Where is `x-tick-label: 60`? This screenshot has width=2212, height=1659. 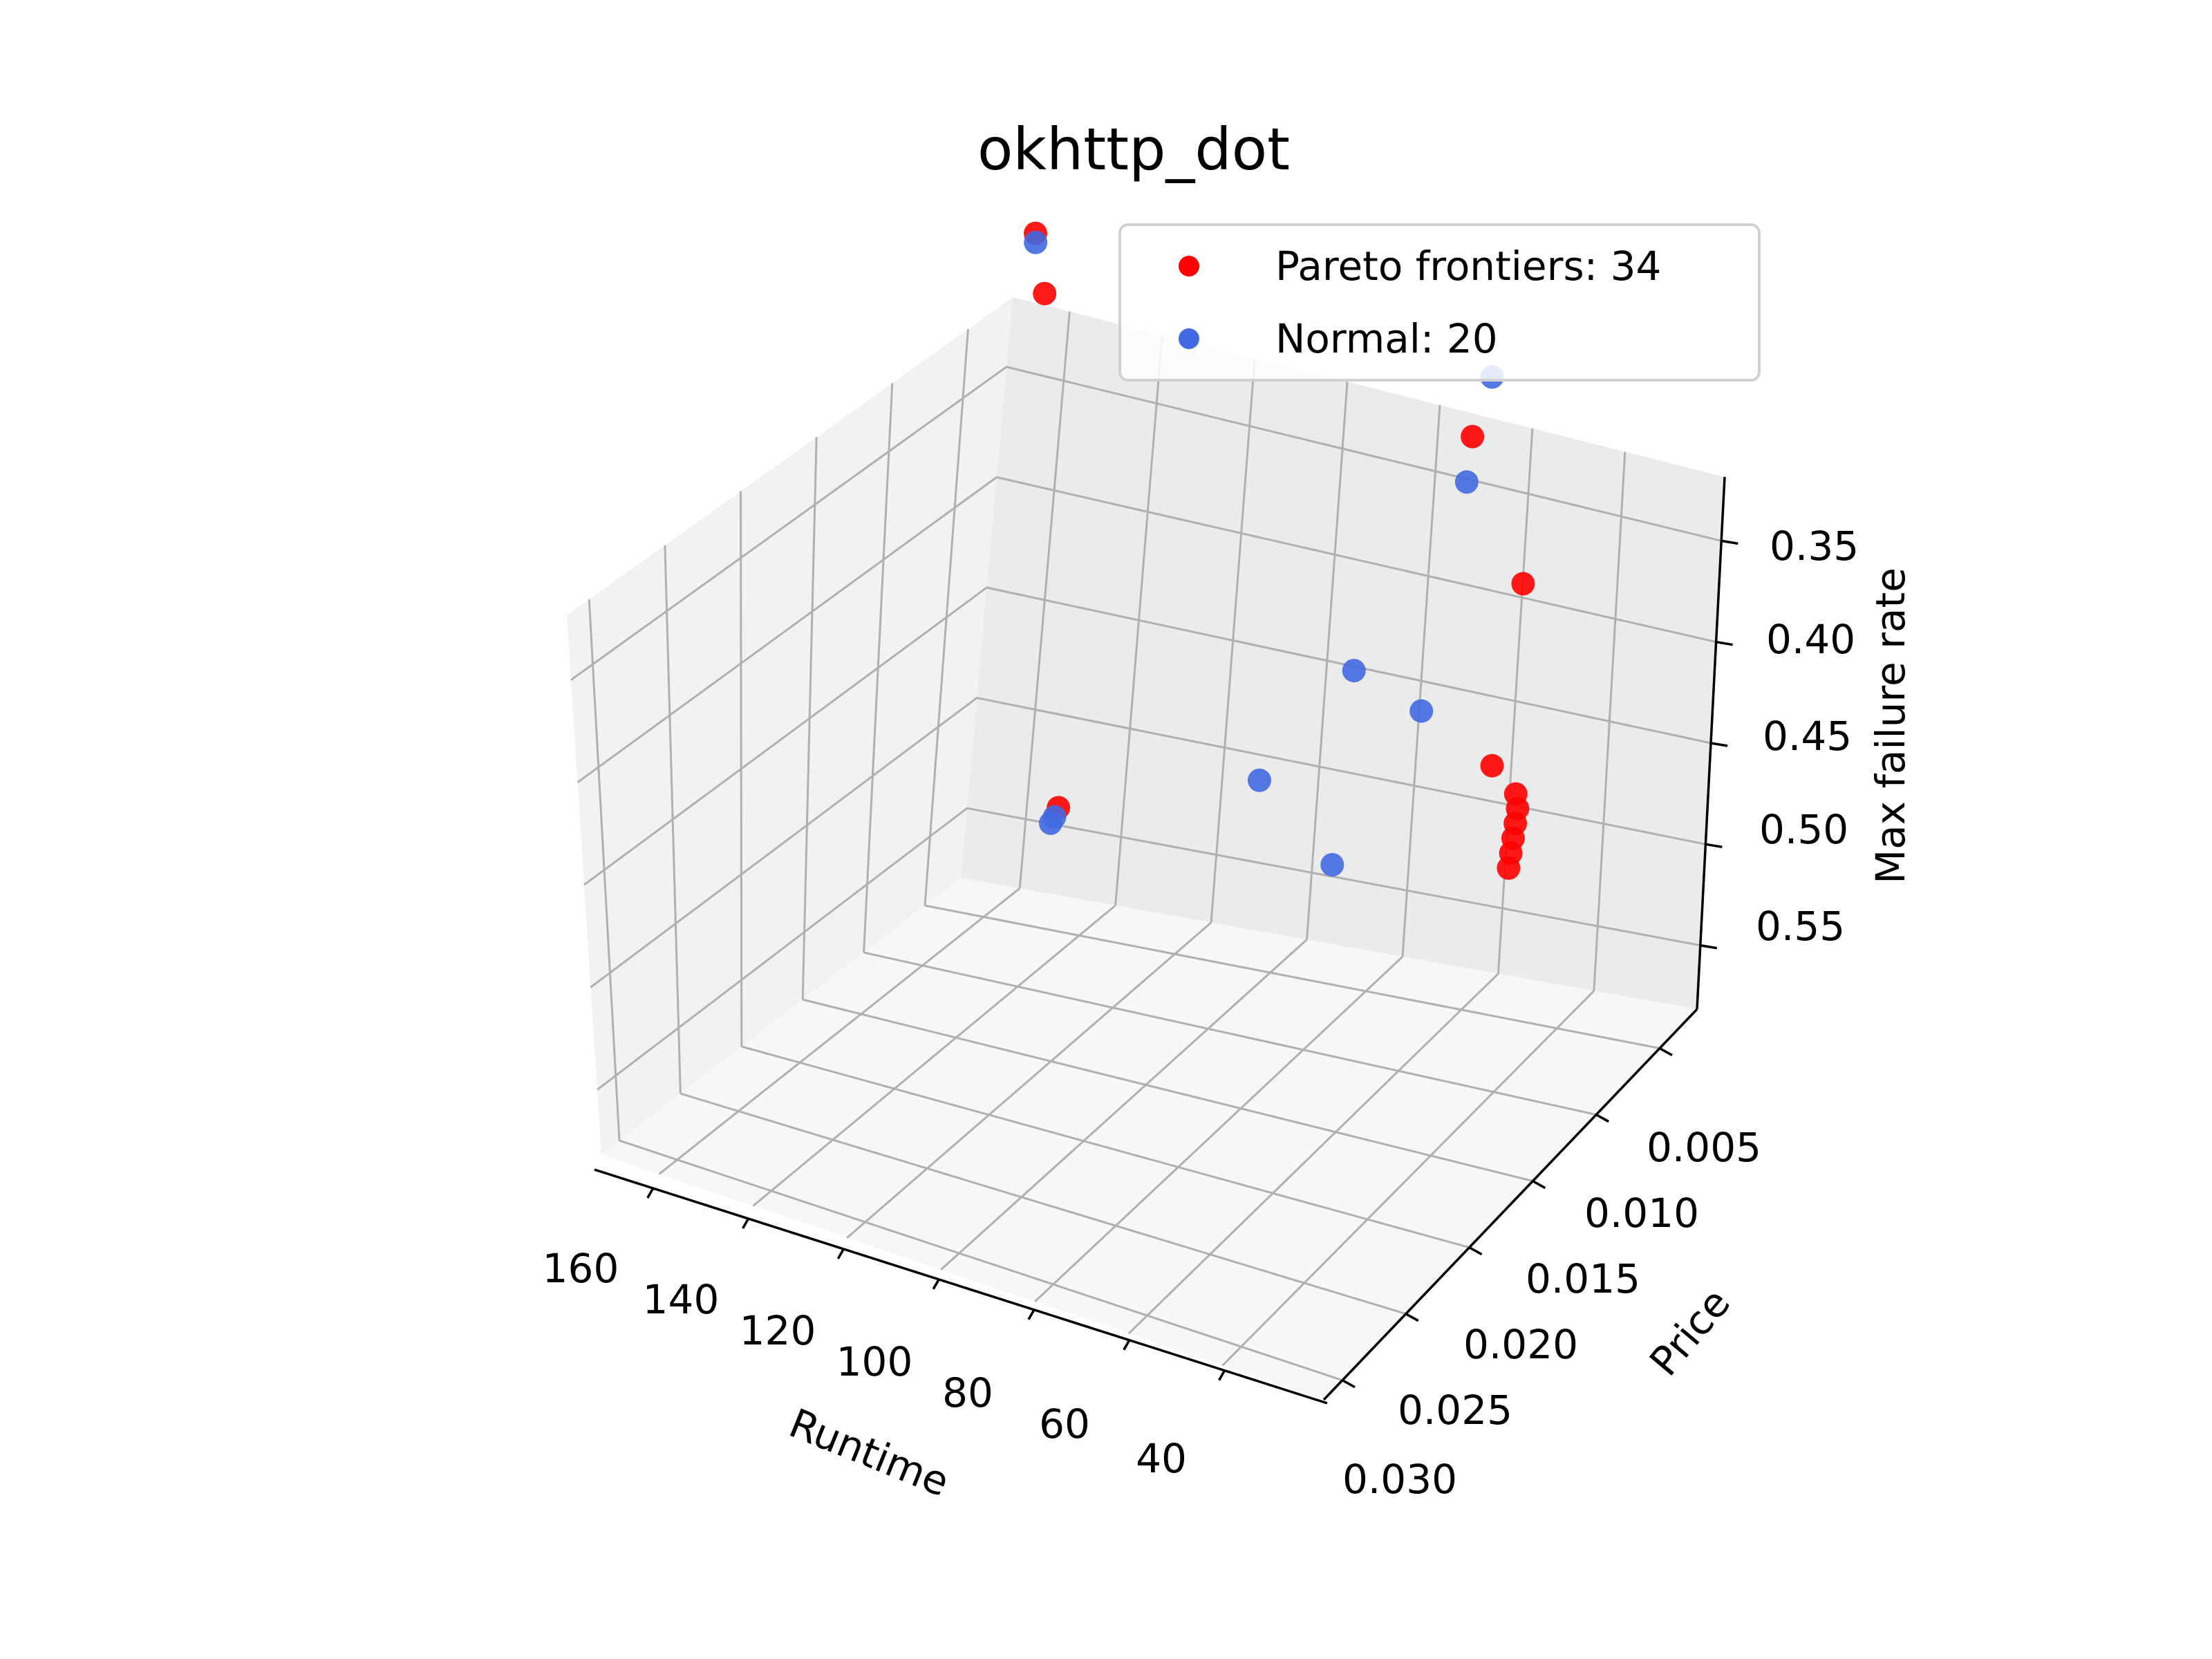
x-tick-label: 60 is located at coordinates (1064, 1423).